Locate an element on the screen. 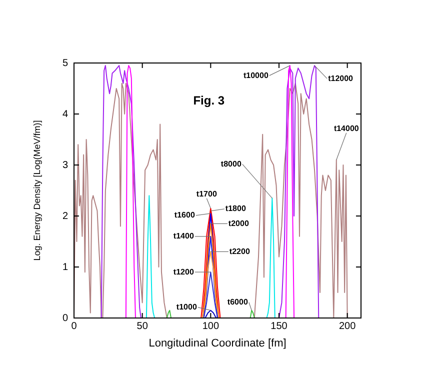 The width and height of the screenshot is (436, 382). y-tick-label: 3 is located at coordinates (65, 165).